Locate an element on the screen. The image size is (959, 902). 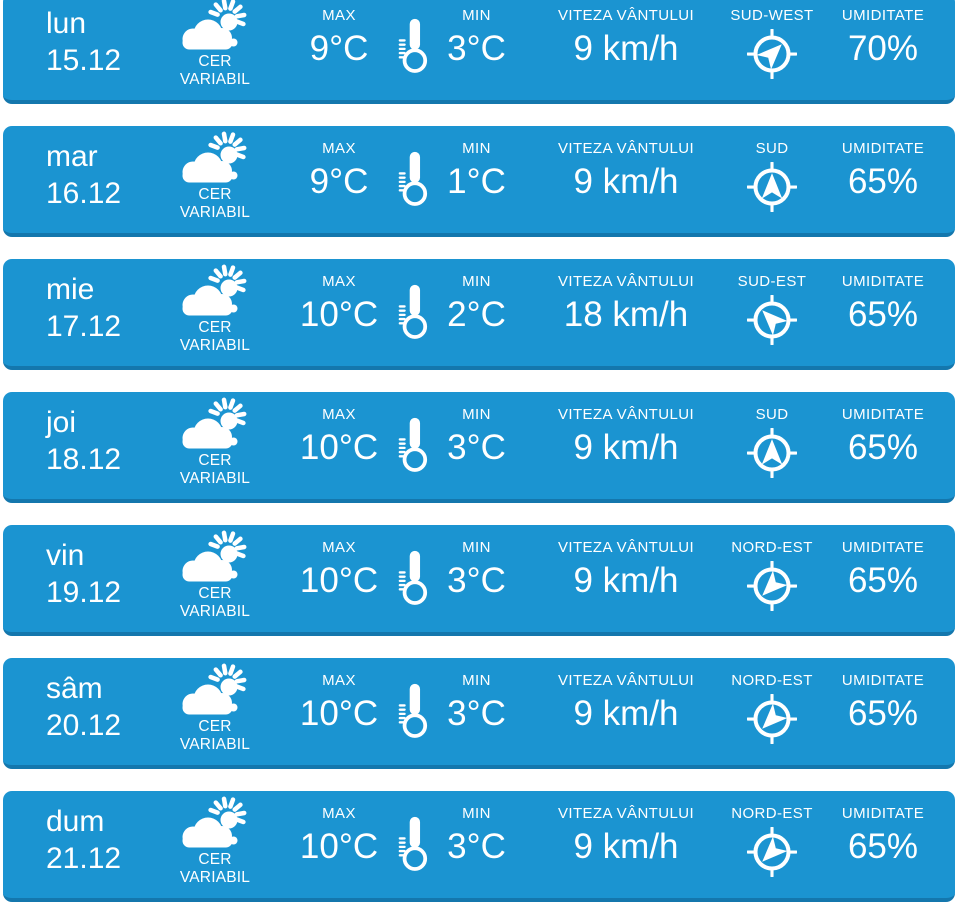
day-name: mar is located at coordinates (72, 156).